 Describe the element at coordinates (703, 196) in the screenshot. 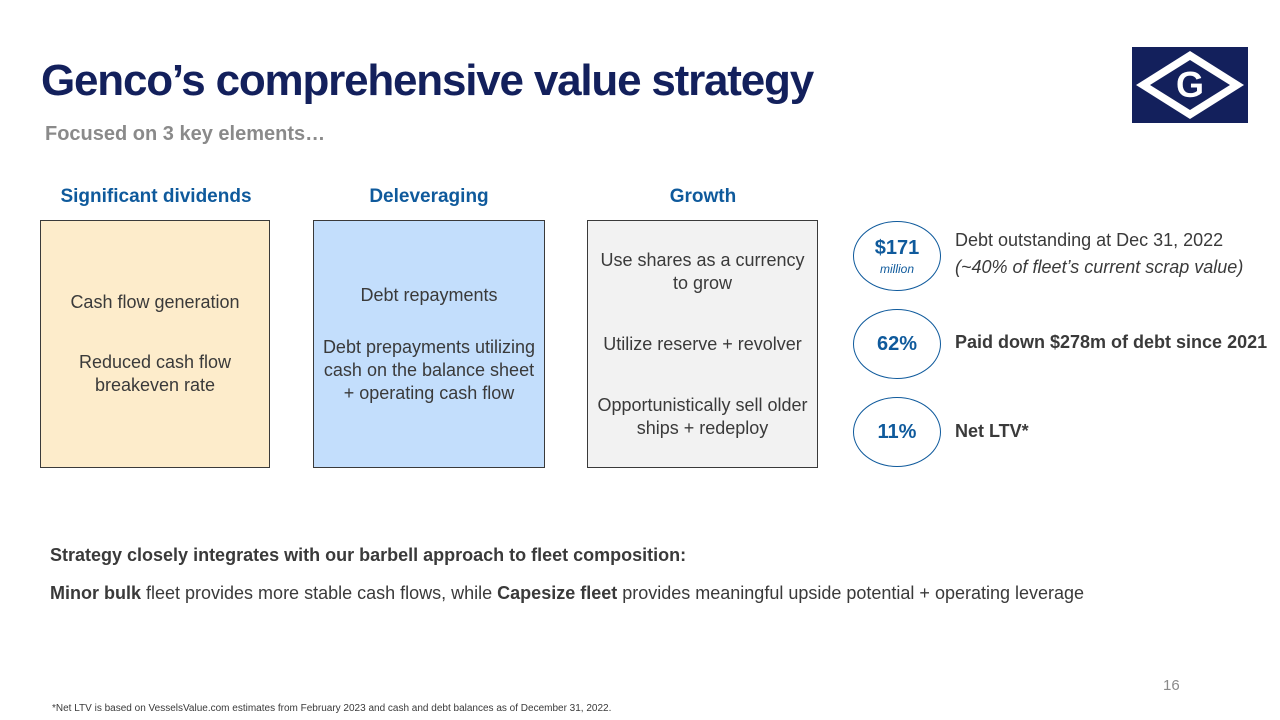

I see `heading-growth: Growth` at that location.